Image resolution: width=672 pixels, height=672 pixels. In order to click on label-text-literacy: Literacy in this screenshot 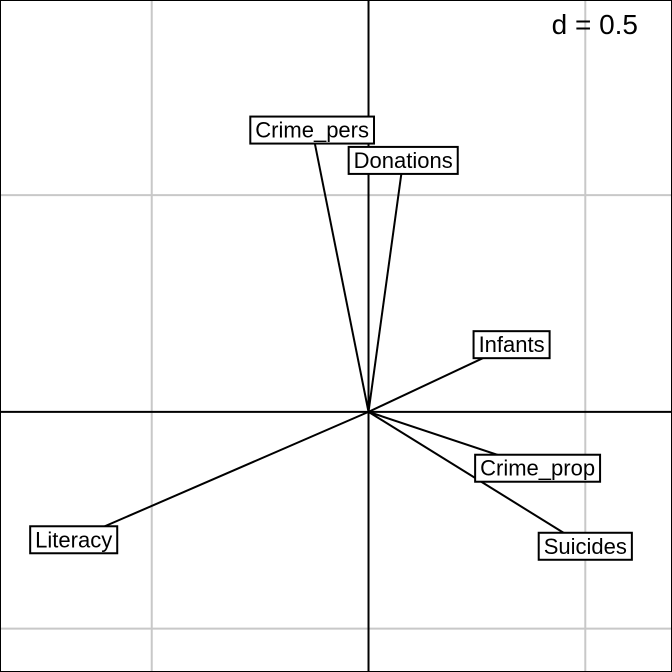, I will do `click(73, 539)`.